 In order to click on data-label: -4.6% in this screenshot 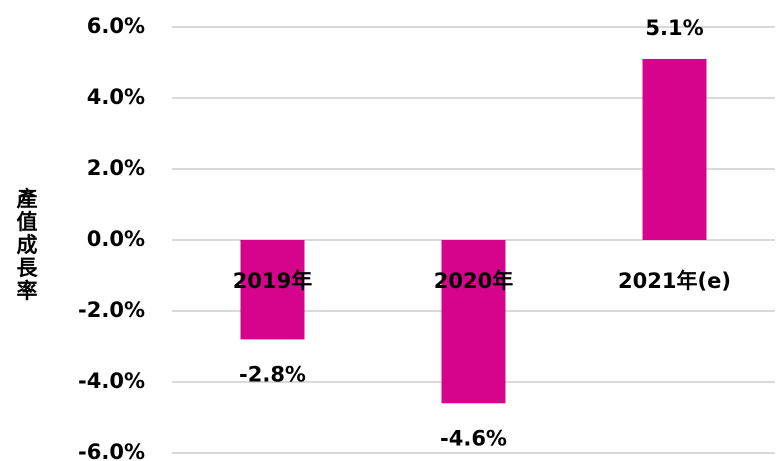, I will do `click(473, 438)`.